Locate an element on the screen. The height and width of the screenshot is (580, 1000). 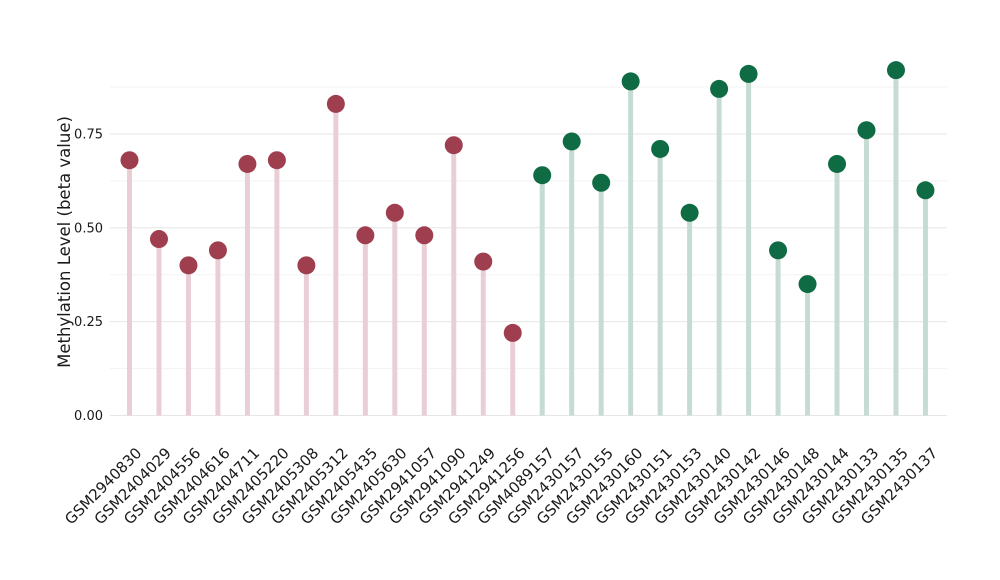
y-axis-title: Methylation Level (beta value) is located at coordinates (64, 242).